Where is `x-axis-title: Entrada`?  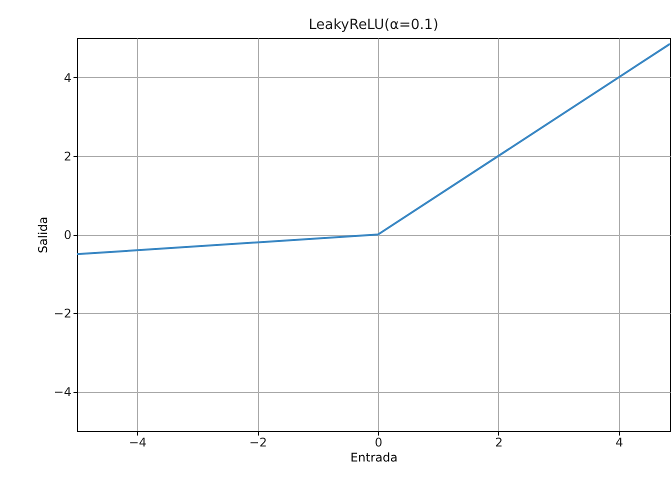
x-axis-title: Entrada is located at coordinates (374, 457).